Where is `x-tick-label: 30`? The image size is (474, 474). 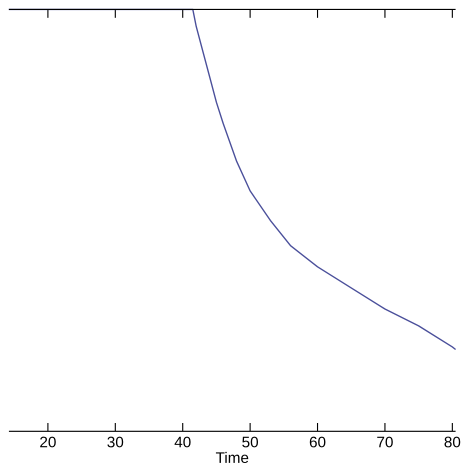 x-tick-label: 30 is located at coordinates (115, 442).